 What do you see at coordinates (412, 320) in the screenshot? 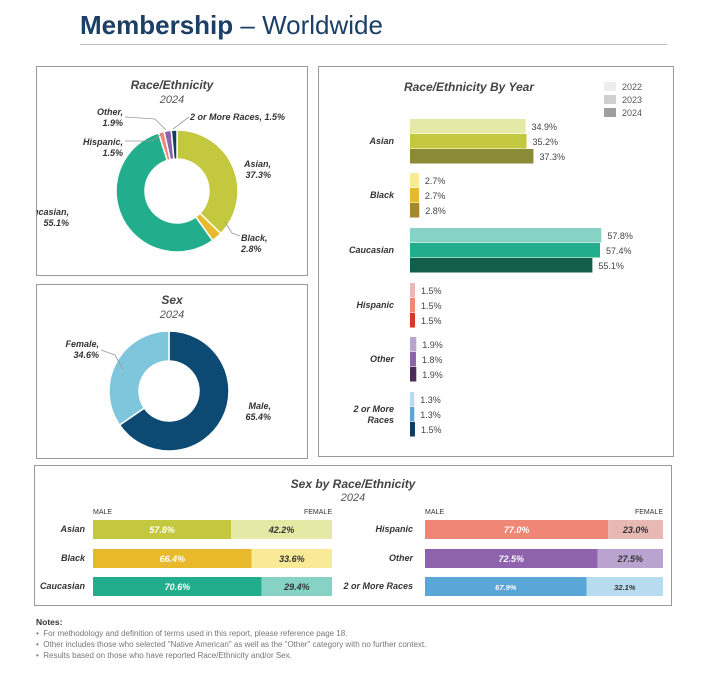
I see `bar-hispanic-2024` at bounding box center [412, 320].